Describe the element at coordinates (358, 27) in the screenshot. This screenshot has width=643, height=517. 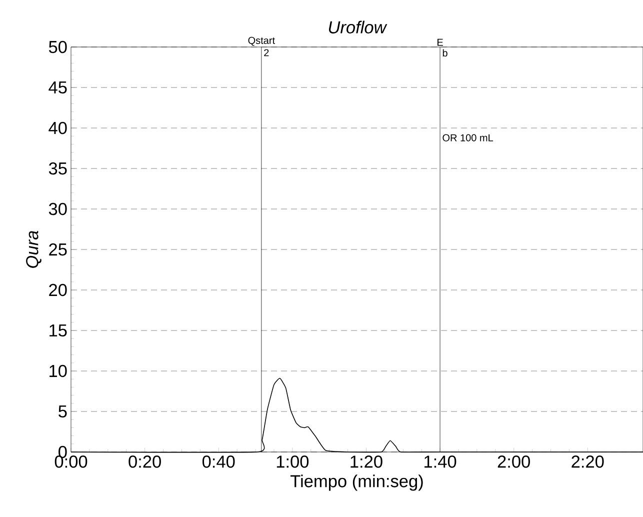
I see `chart-title: Uroflow` at that location.